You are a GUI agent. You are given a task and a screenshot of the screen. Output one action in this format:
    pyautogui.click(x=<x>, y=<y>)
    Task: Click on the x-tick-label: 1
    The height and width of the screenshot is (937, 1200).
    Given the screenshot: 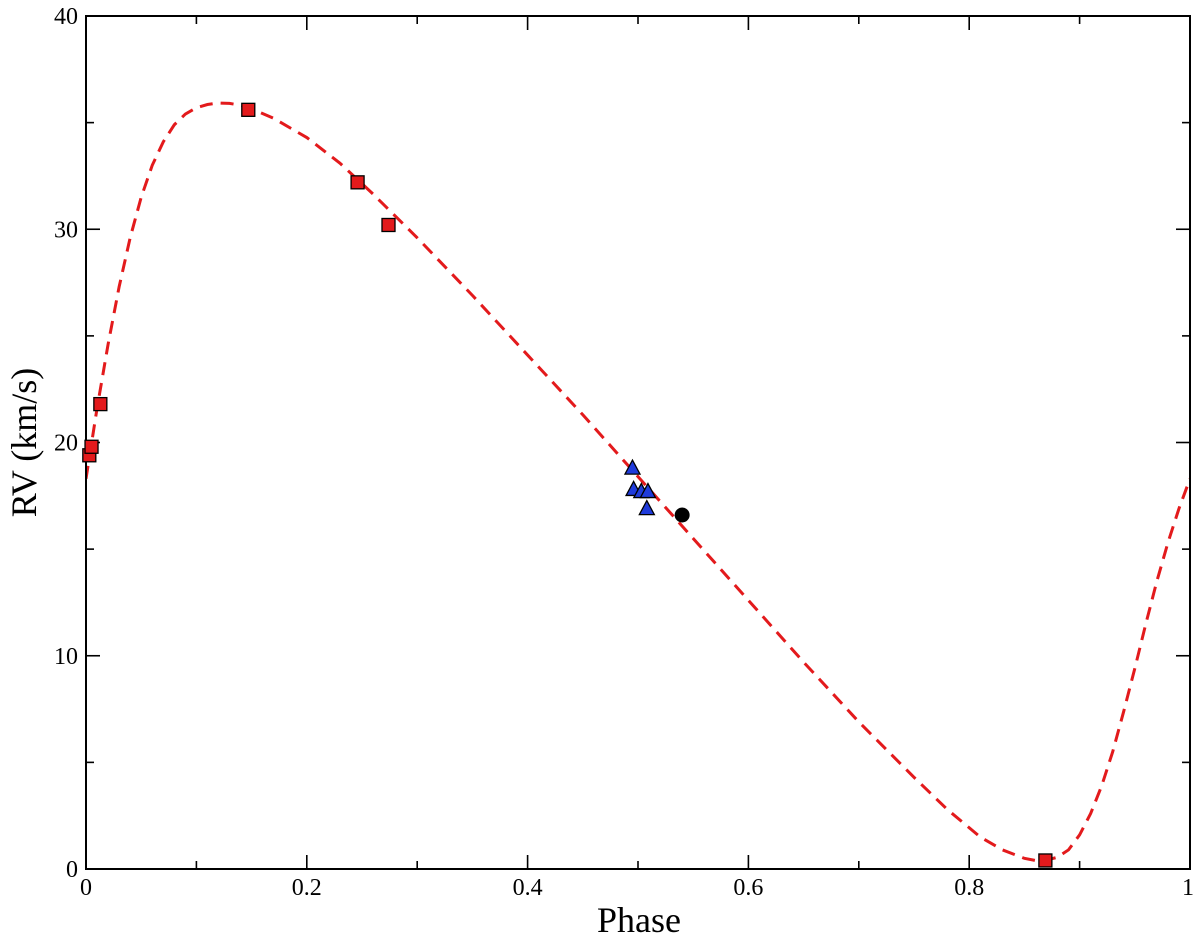 What is the action you would take?
    pyautogui.click(x=1188, y=888)
    